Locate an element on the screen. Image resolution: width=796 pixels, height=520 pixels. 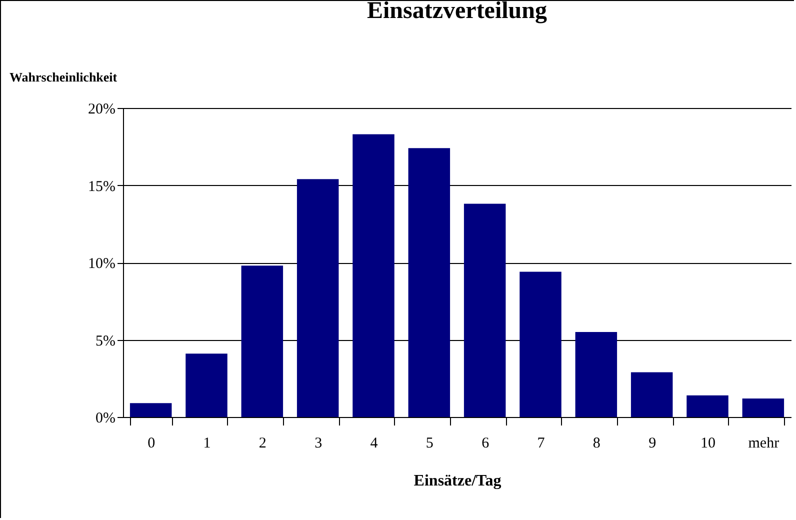
x-tick-label: 7 is located at coordinates (541, 444).